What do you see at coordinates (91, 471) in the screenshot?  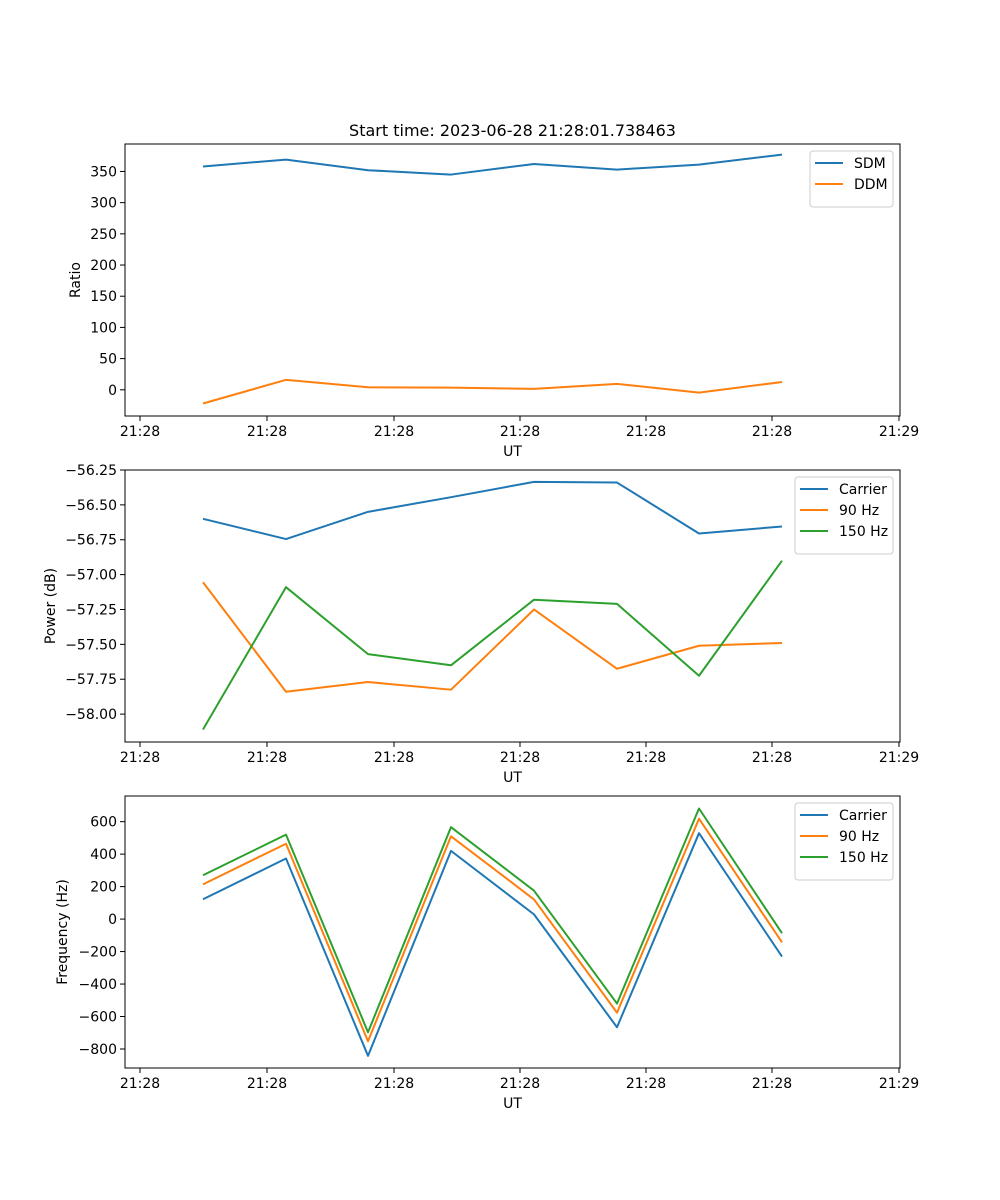 I see `y-tick-label: −56.25` at bounding box center [91, 471].